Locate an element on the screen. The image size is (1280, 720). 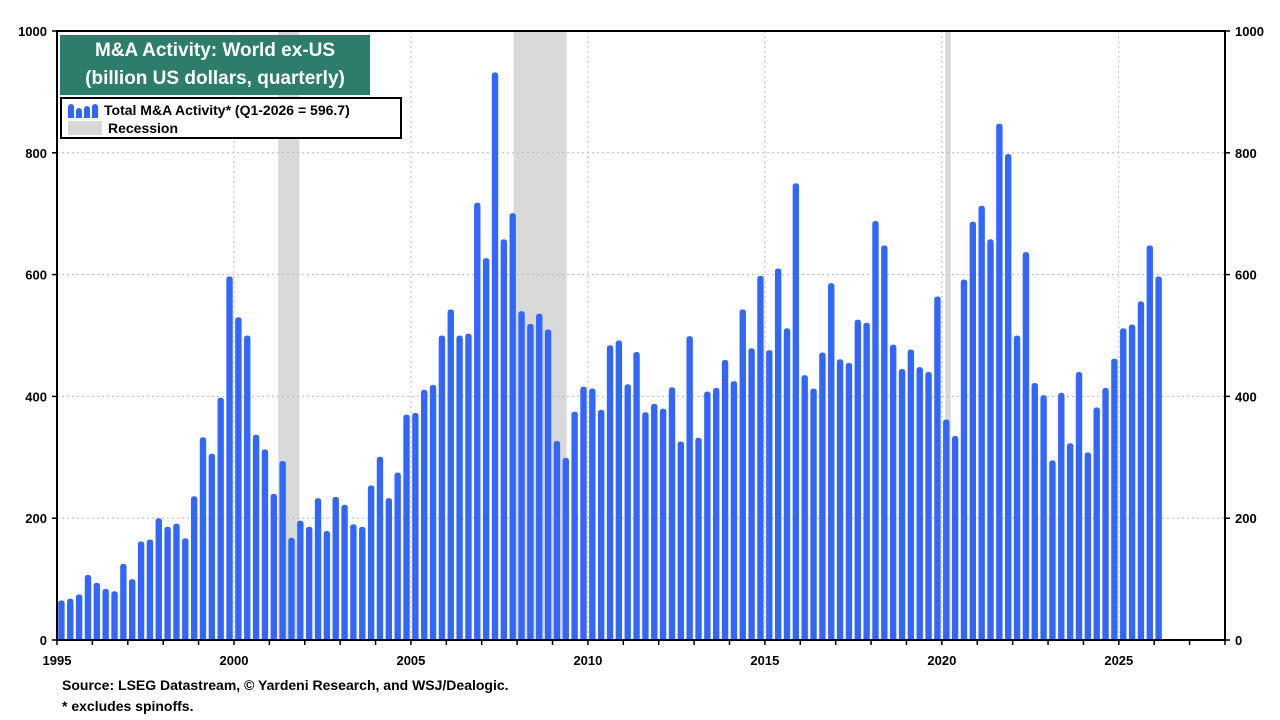
y-tick-label-right: 600 is located at coordinates (1246, 275).